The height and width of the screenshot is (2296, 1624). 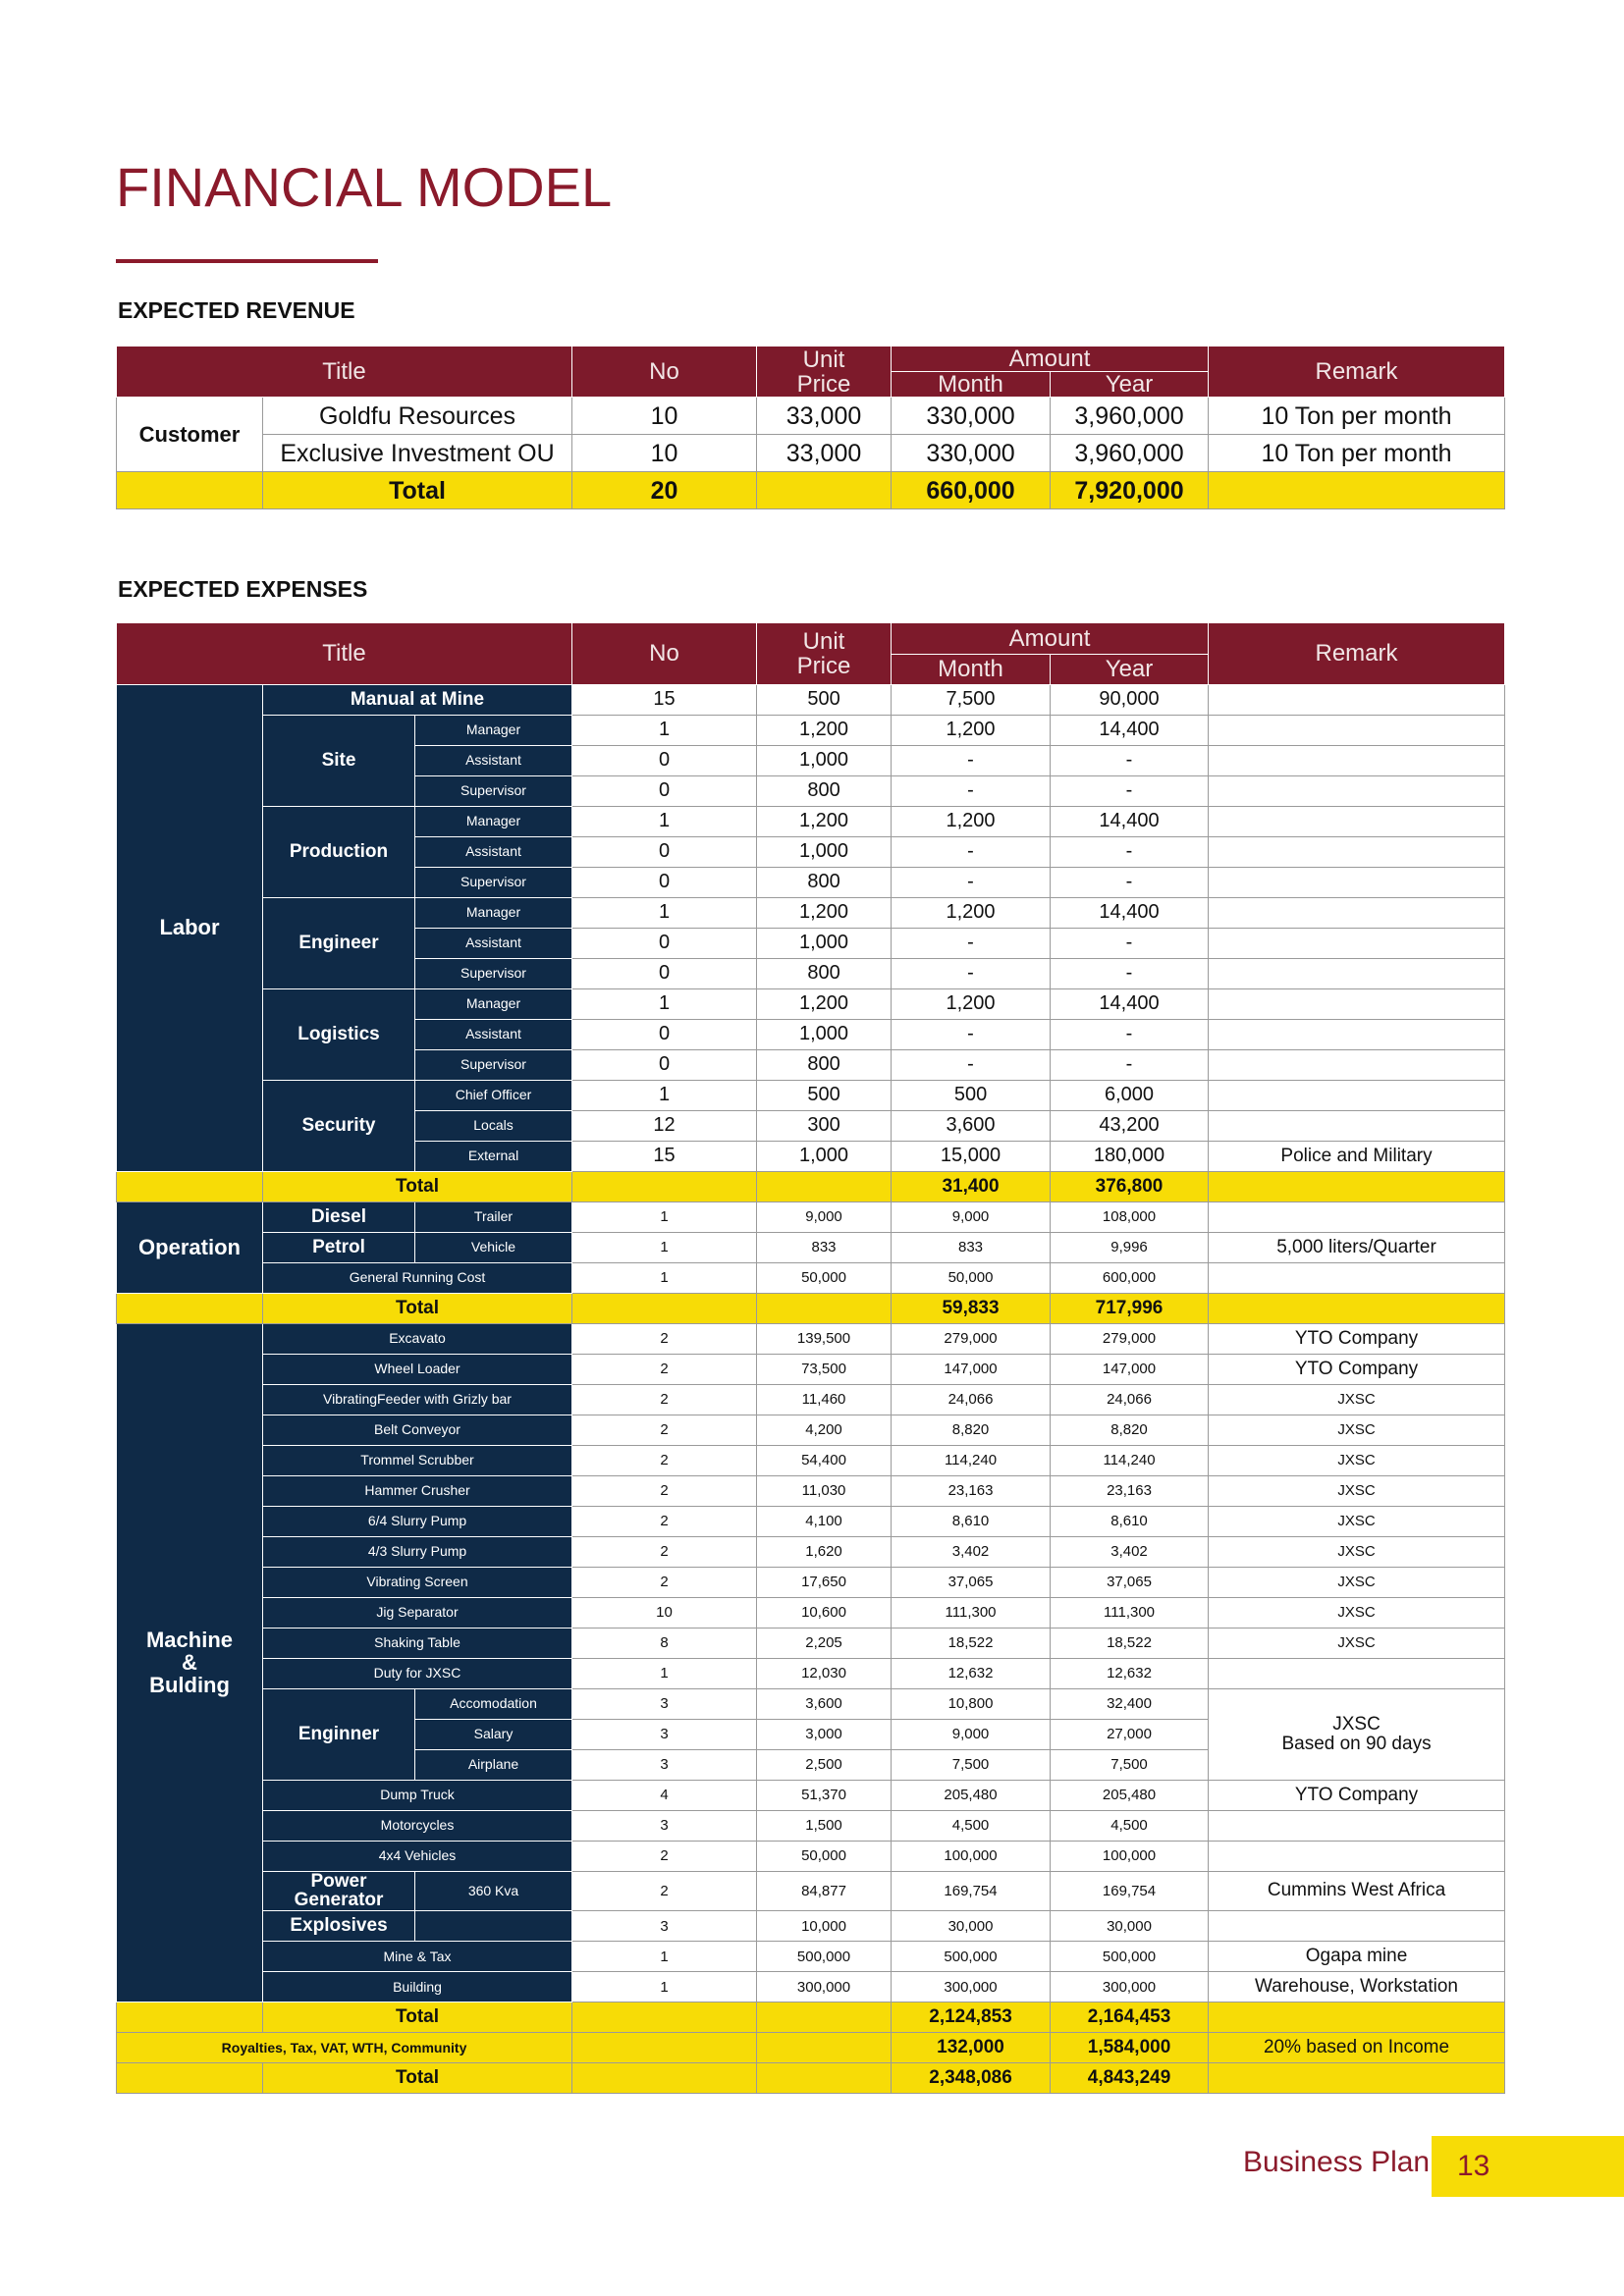 I want to click on price-cell: 10,000, so click(x=824, y=1926).